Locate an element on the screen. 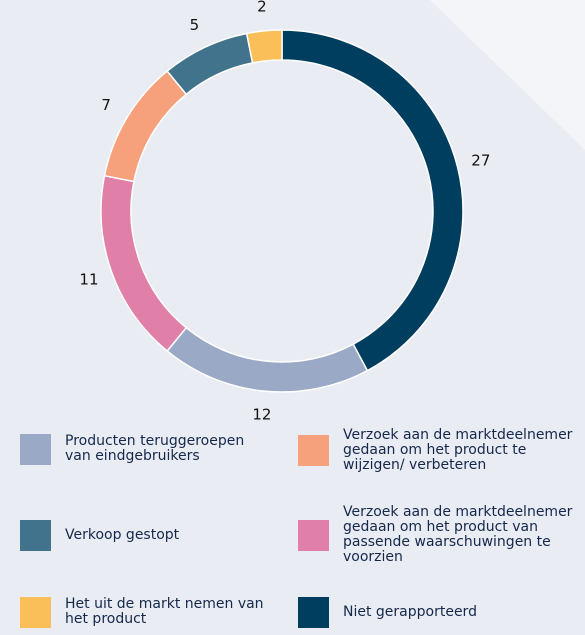 The image size is (585, 635). data-label: 2 is located at coordinates (262, 7).